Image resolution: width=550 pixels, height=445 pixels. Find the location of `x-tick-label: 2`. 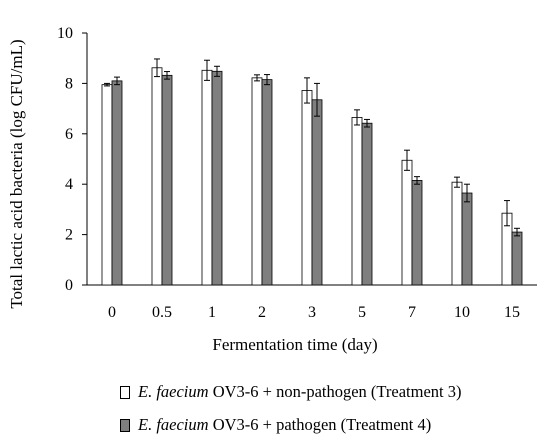

x-tick-label: 2 is located at coordinates (262, 312).